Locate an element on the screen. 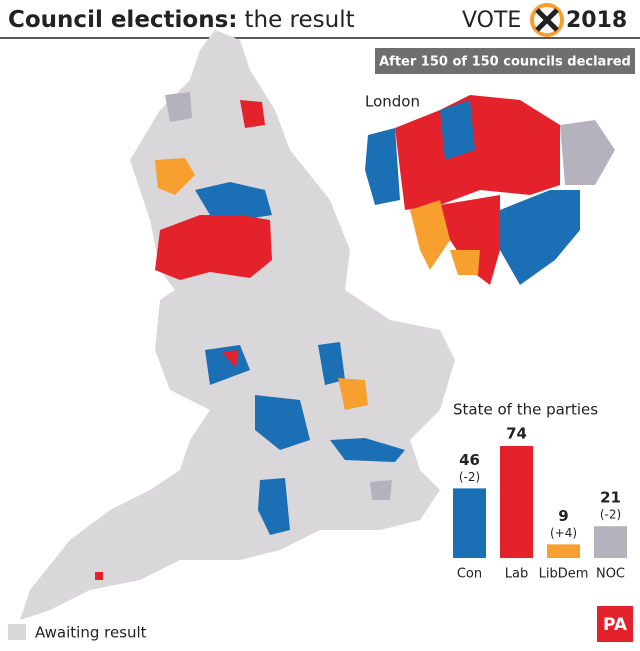 The width and height of the screenshot is (640, 651). value-label: 21 is located at coordinates (610, 498).